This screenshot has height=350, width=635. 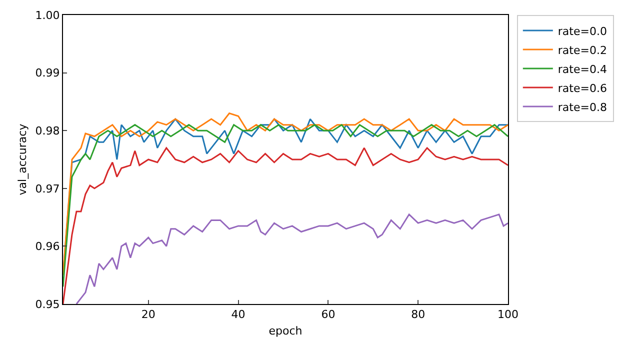 What do you see at coordinates (328, 315) in the screenshot?
I see `x-tick-label: 60` at bounding box center [328, 315].